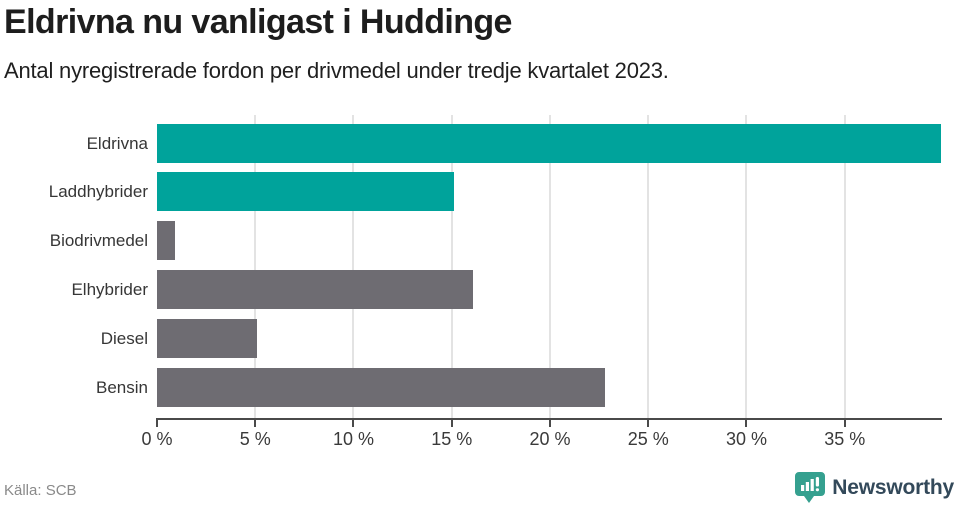 This screenshot has height=505, width=960. I want to click on x-tick-label: 10 %, so click(353, 439).